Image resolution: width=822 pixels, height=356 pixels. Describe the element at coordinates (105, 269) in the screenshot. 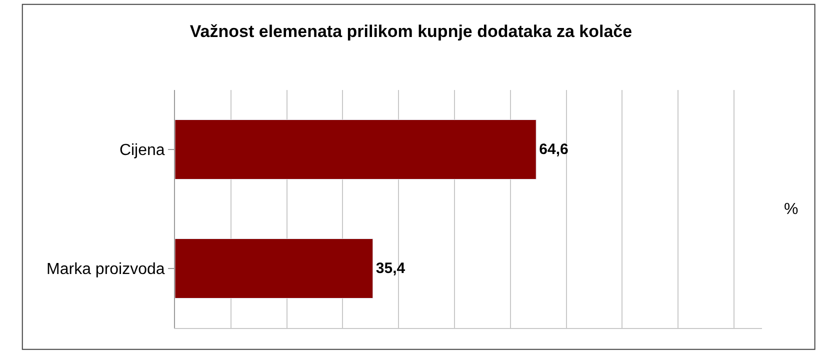

I see `y-tick-label: Marka proizvoda` at that location.